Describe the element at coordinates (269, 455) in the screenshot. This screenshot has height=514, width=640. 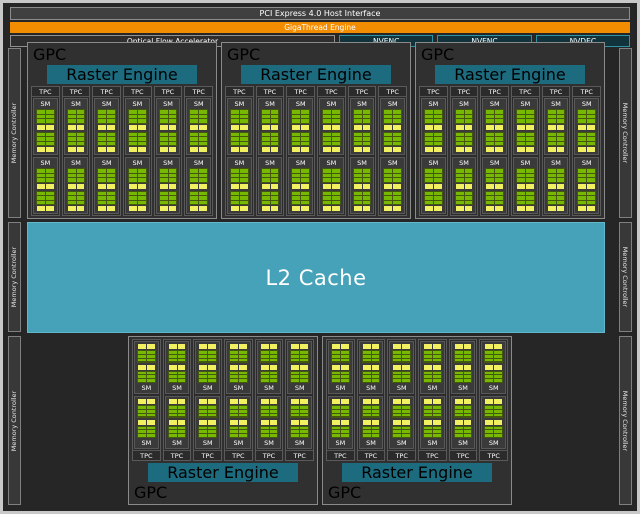
I see `tpc-label: TPC` at that location.